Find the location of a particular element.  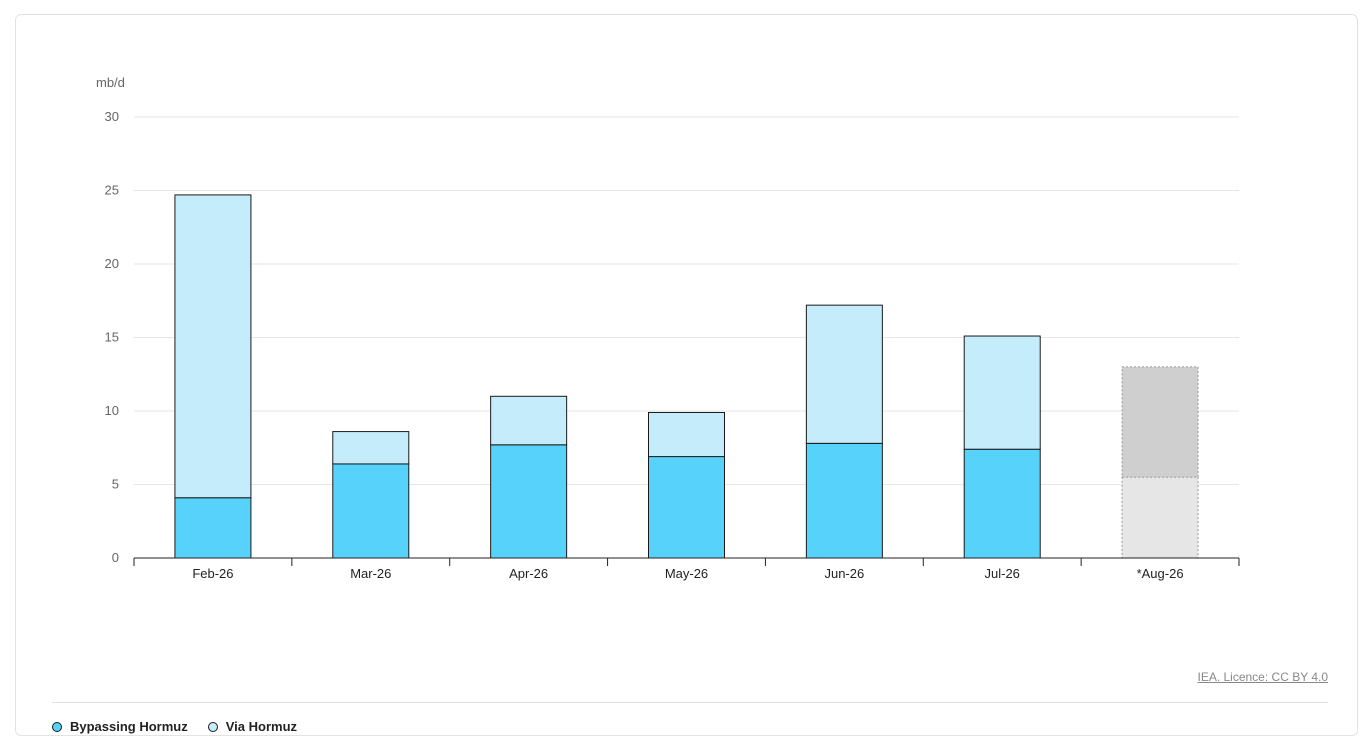

bar-bypassing-hormuz--aug-26 is located at coordinates (1160, 517).